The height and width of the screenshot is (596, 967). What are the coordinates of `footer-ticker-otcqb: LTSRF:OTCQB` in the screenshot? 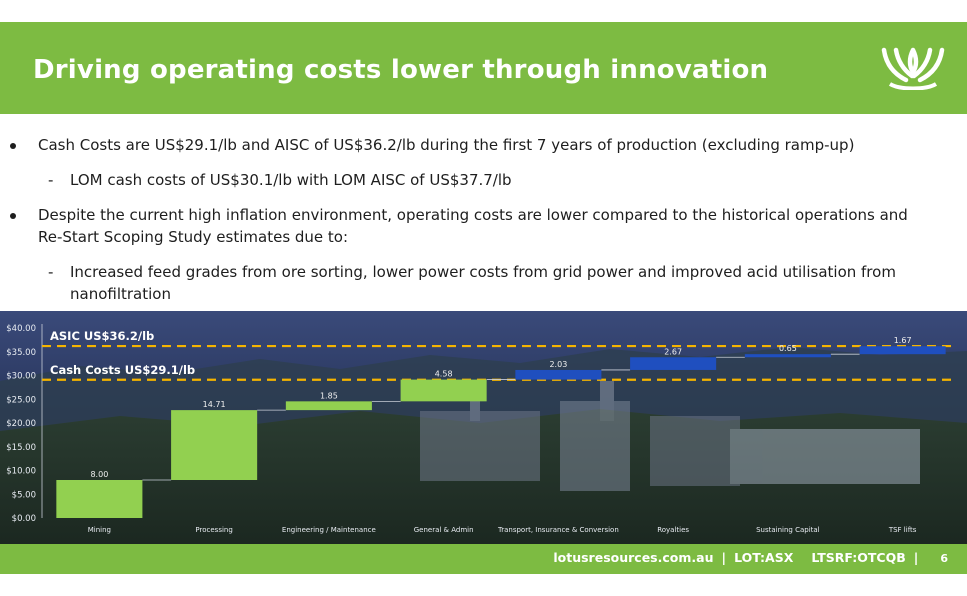 It's located at (858, 557).